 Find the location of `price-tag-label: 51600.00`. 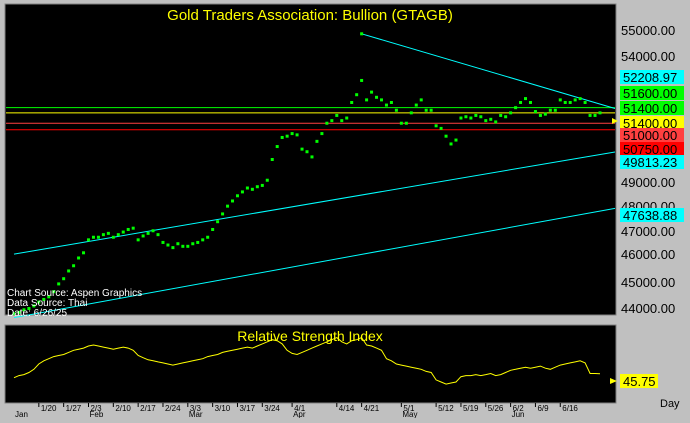

price-tag-label: 51600.00 is located at coordinates (650, 93).